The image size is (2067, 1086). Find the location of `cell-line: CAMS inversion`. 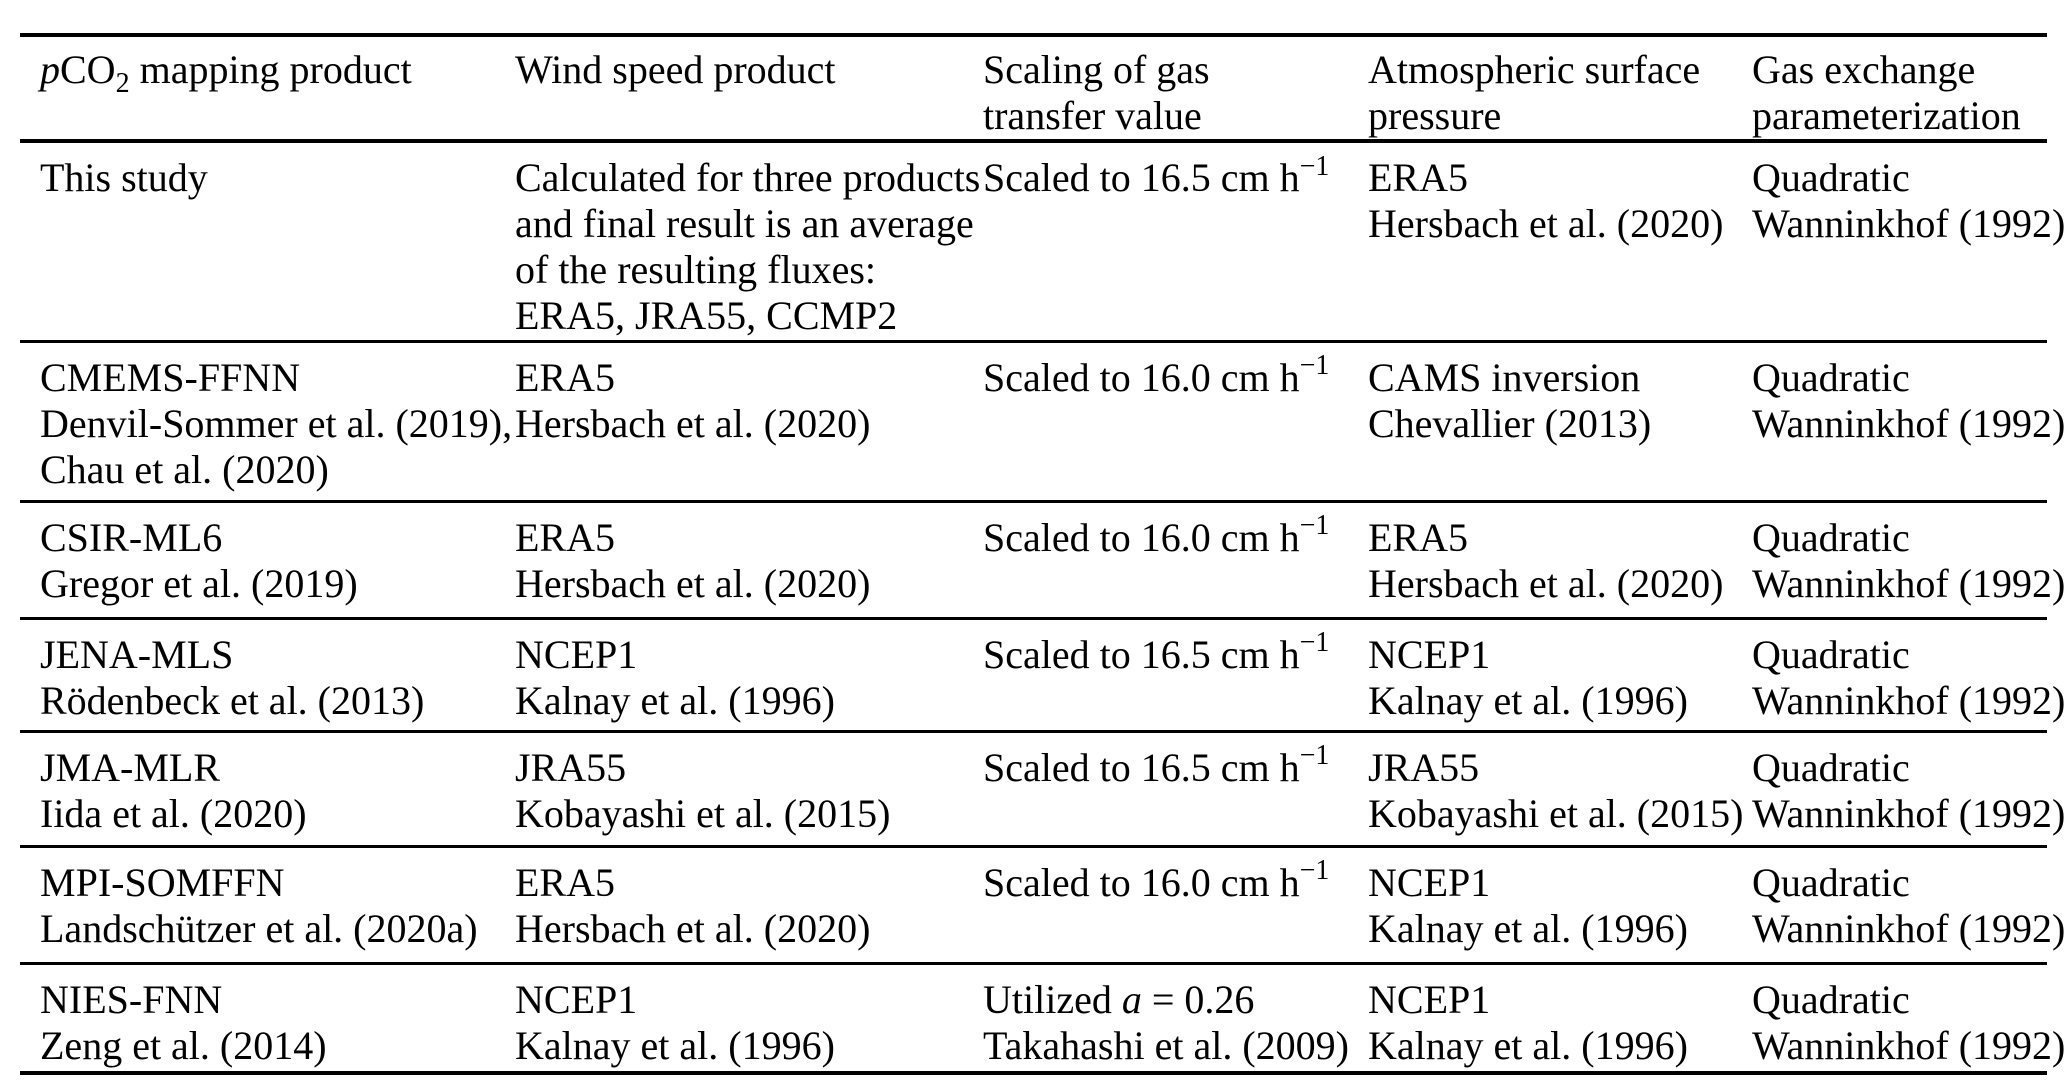

cell-line: CAMS inversion is located at coordinates (1504, 377).